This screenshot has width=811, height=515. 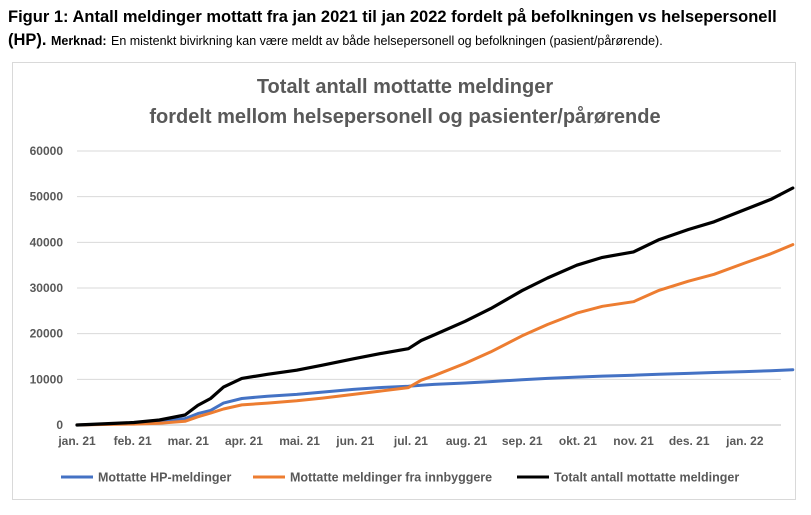 I want to click on x-tick-label: feb. 21, so click(x=133, y=441).